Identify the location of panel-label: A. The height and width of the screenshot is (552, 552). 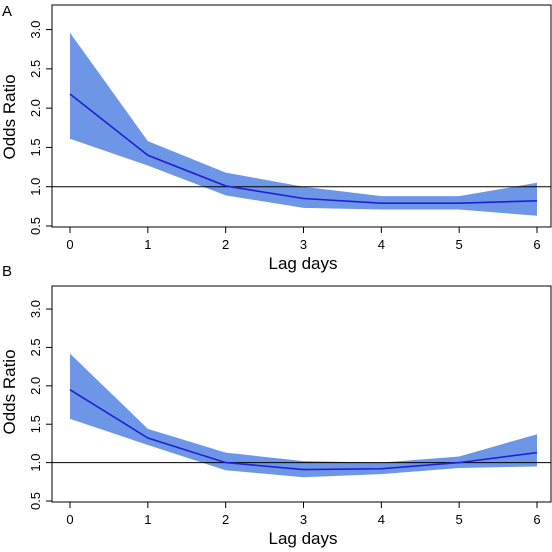
(7, 11).